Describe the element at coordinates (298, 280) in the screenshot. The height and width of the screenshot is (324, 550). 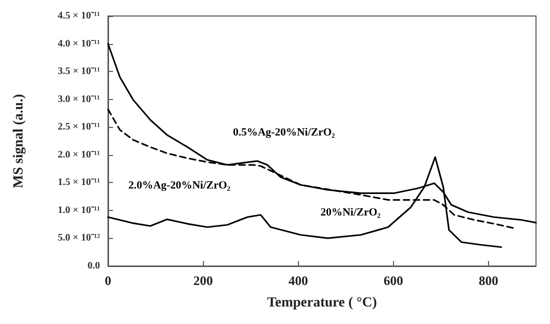
I see `x-tick-label: 400` at that location.